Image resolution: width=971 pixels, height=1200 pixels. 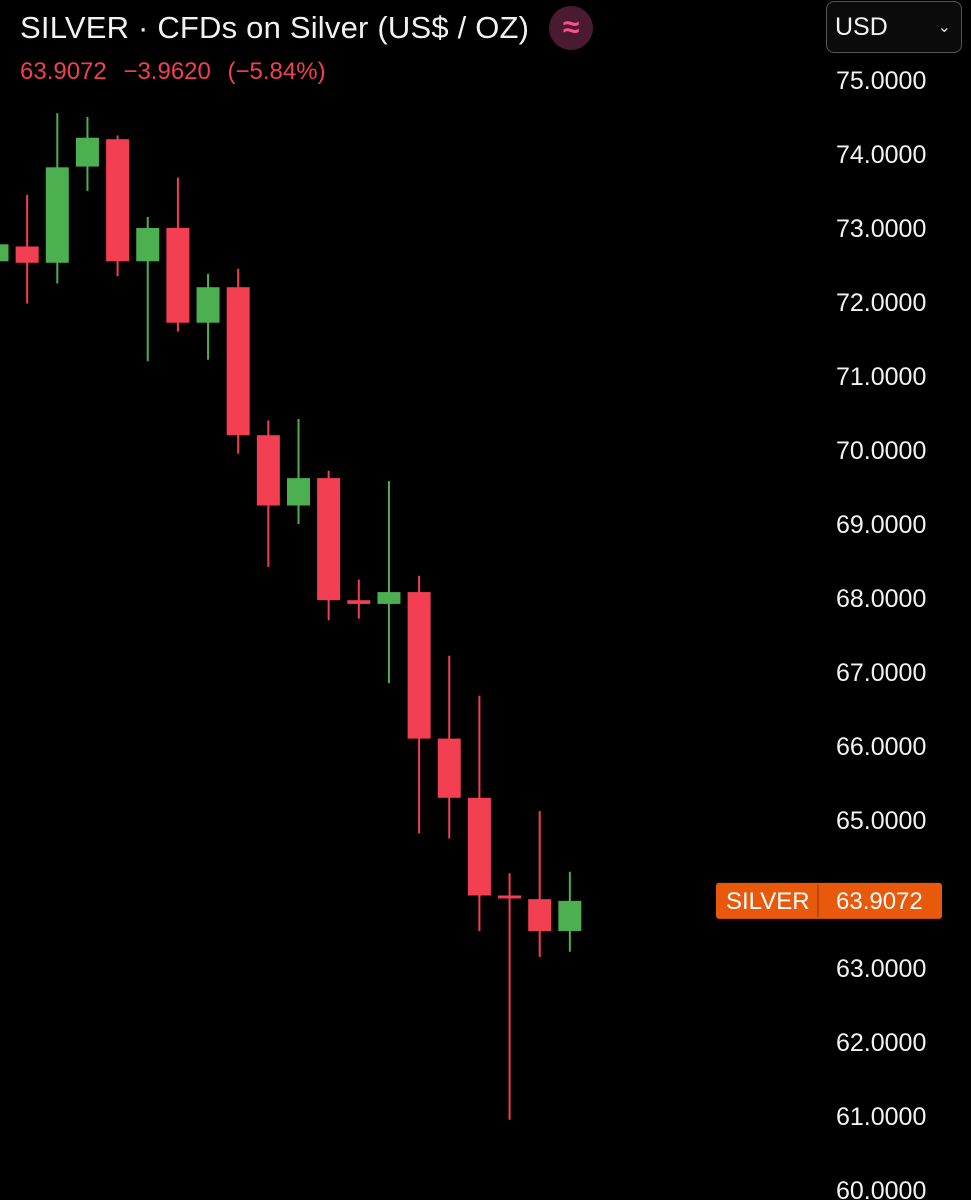 I want to click on y-tick-label: 60.0000, so click(x=881, y=1188).